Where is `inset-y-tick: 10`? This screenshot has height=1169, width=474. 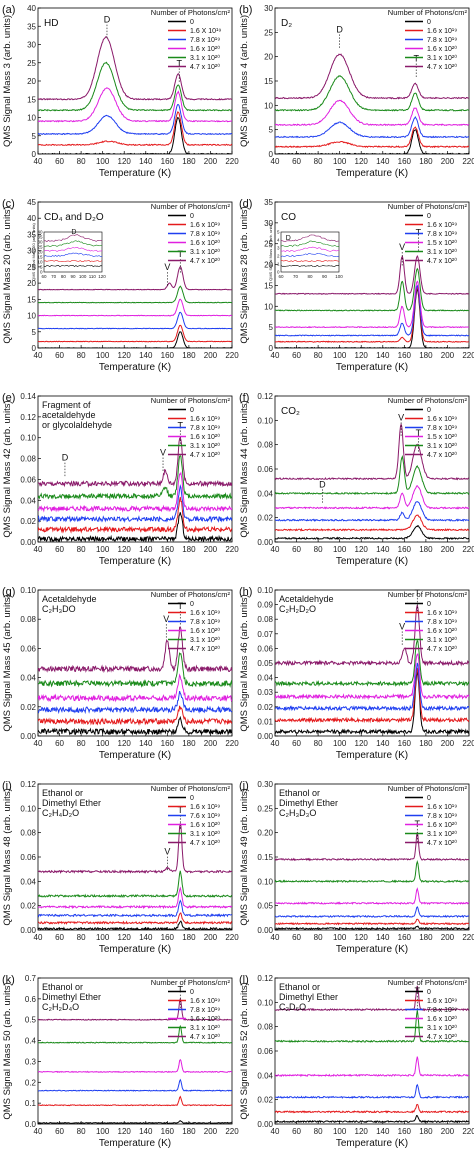
inset-y-tick: 10 is located at coordinates (40, 262).